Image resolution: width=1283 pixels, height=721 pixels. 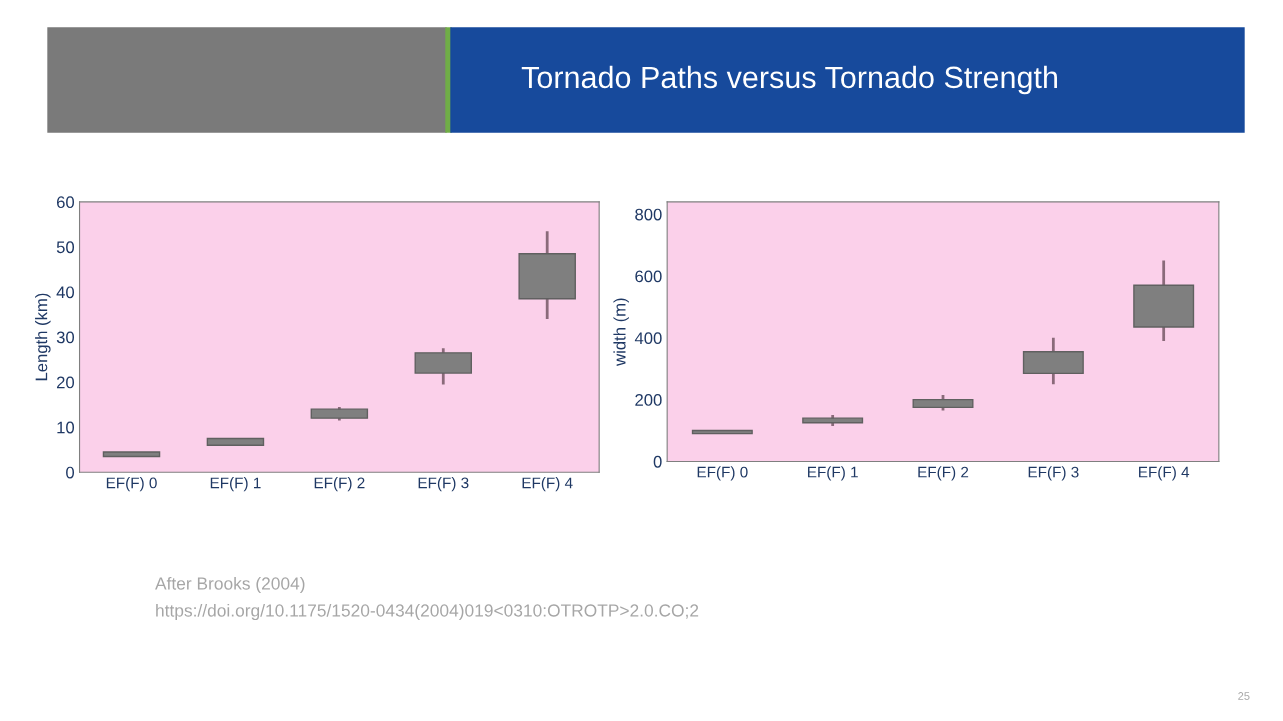 I want to click on y-axis-title: width (m), so click(x=621, y=332).